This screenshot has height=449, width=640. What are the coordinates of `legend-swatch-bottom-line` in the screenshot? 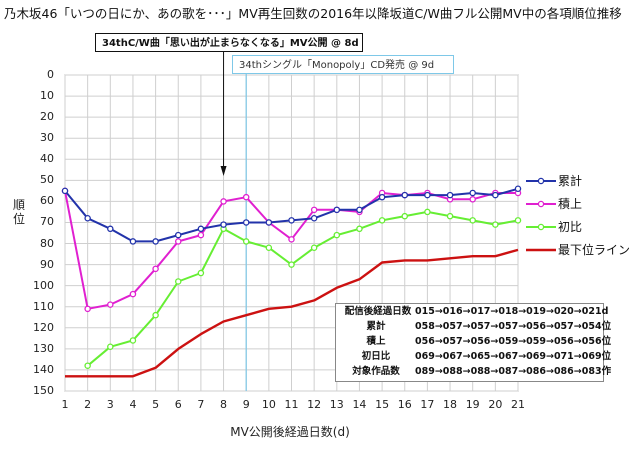 It's located at (541, 249).